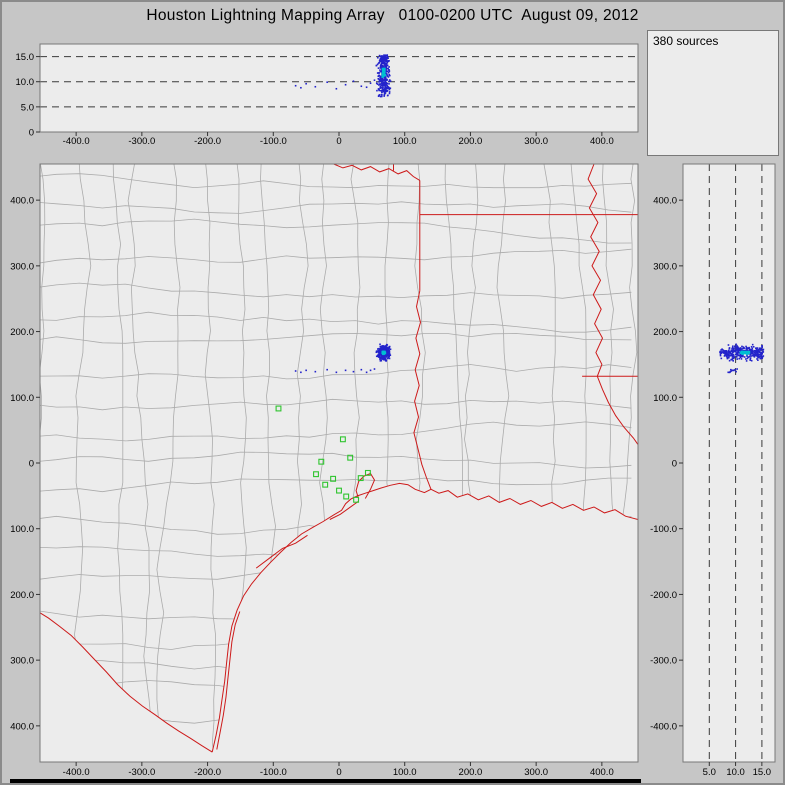 This screenshot has width=785, height=785. I want to click on lma-stations, so click(323, 454).